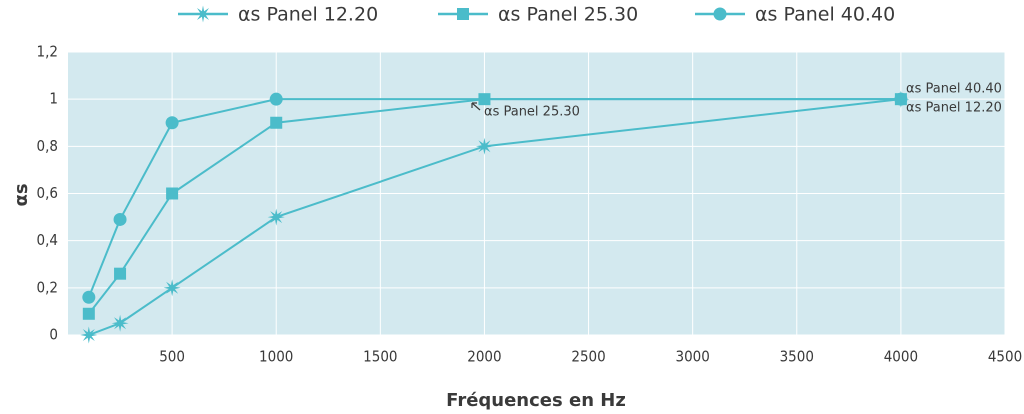  I want to click on x-tick-label: 3000, so click(692, 357).